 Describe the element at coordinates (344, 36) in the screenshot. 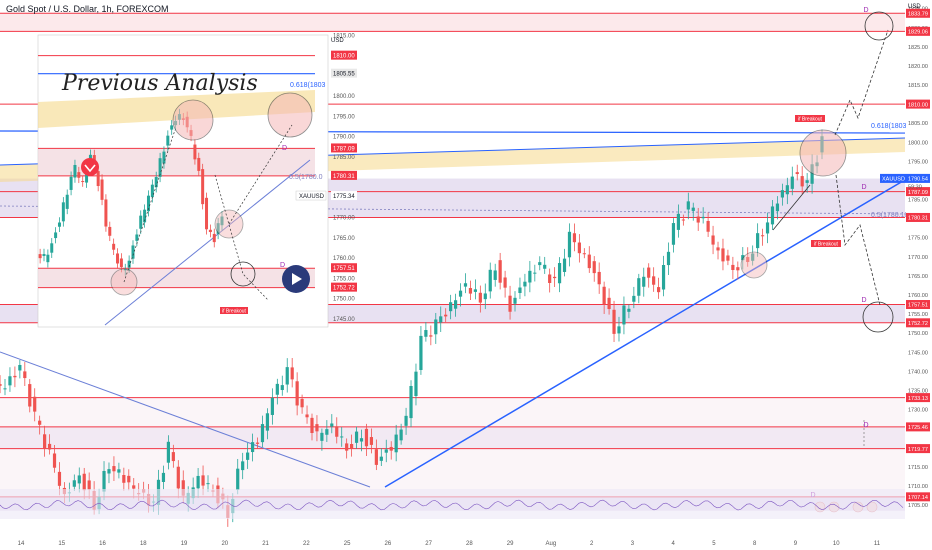

I see `inset-tick-1815-00: 1815.00` at that location.